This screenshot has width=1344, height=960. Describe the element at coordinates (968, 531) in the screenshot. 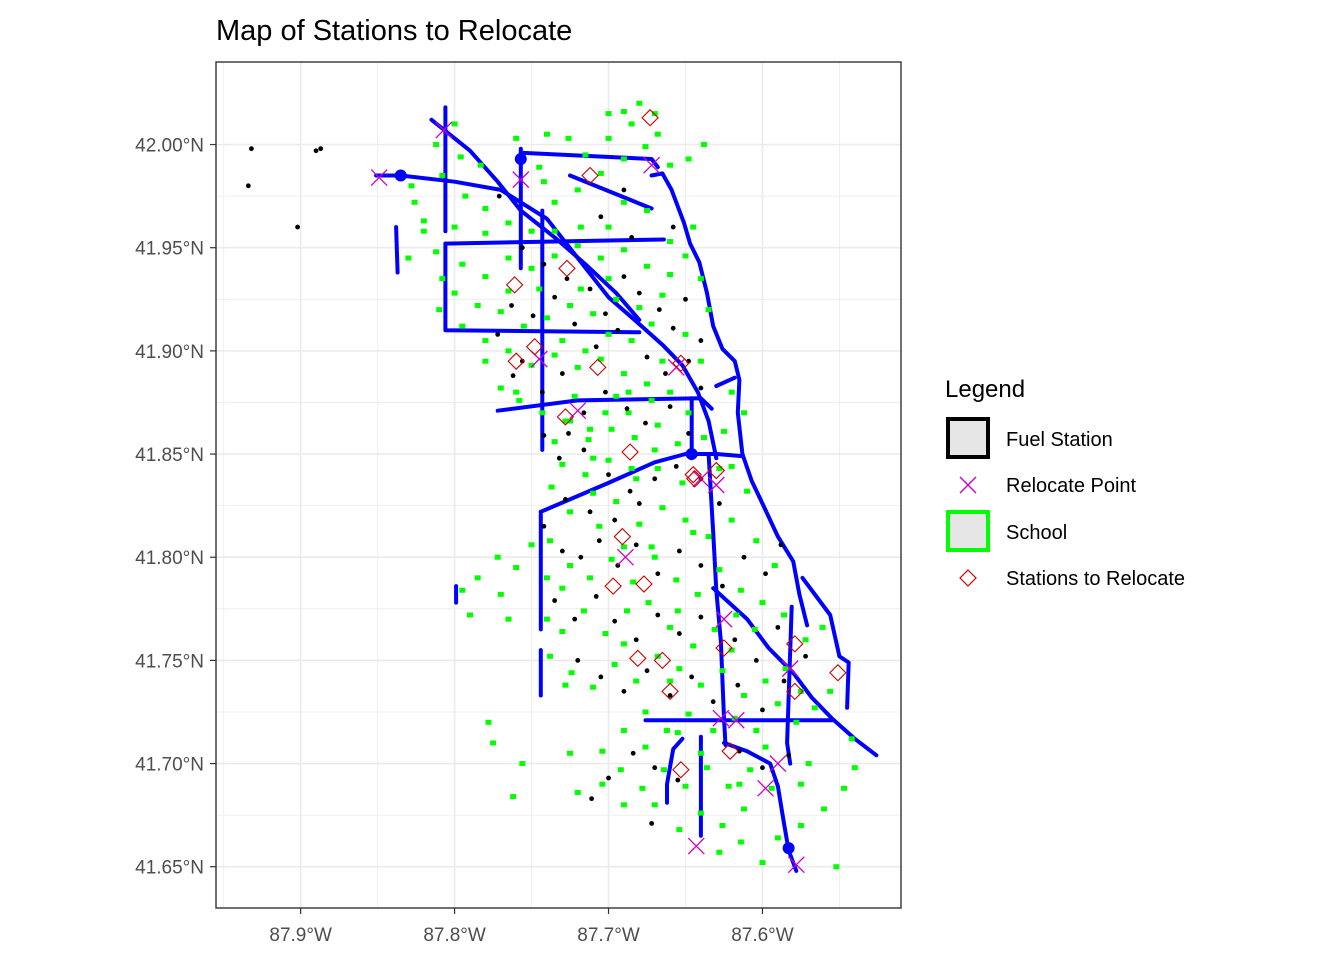

I see `legend-school-swatch` at that location.